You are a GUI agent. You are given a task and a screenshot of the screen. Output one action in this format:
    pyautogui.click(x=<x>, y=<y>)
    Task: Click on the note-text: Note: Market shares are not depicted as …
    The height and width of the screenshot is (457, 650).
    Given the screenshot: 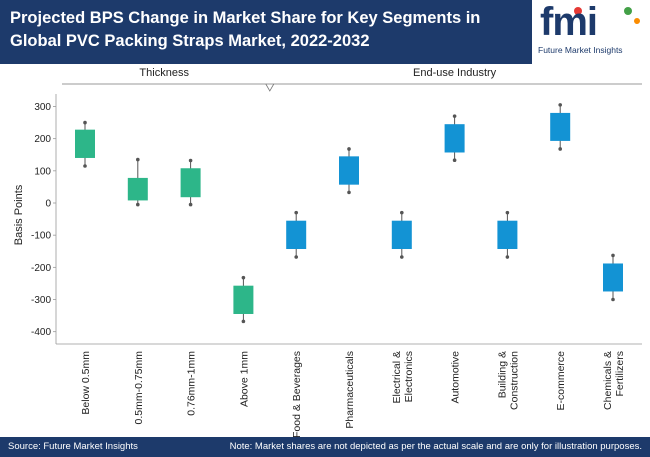 What is the action you would take?
    pyautogui.click(x=435, y=446)
    